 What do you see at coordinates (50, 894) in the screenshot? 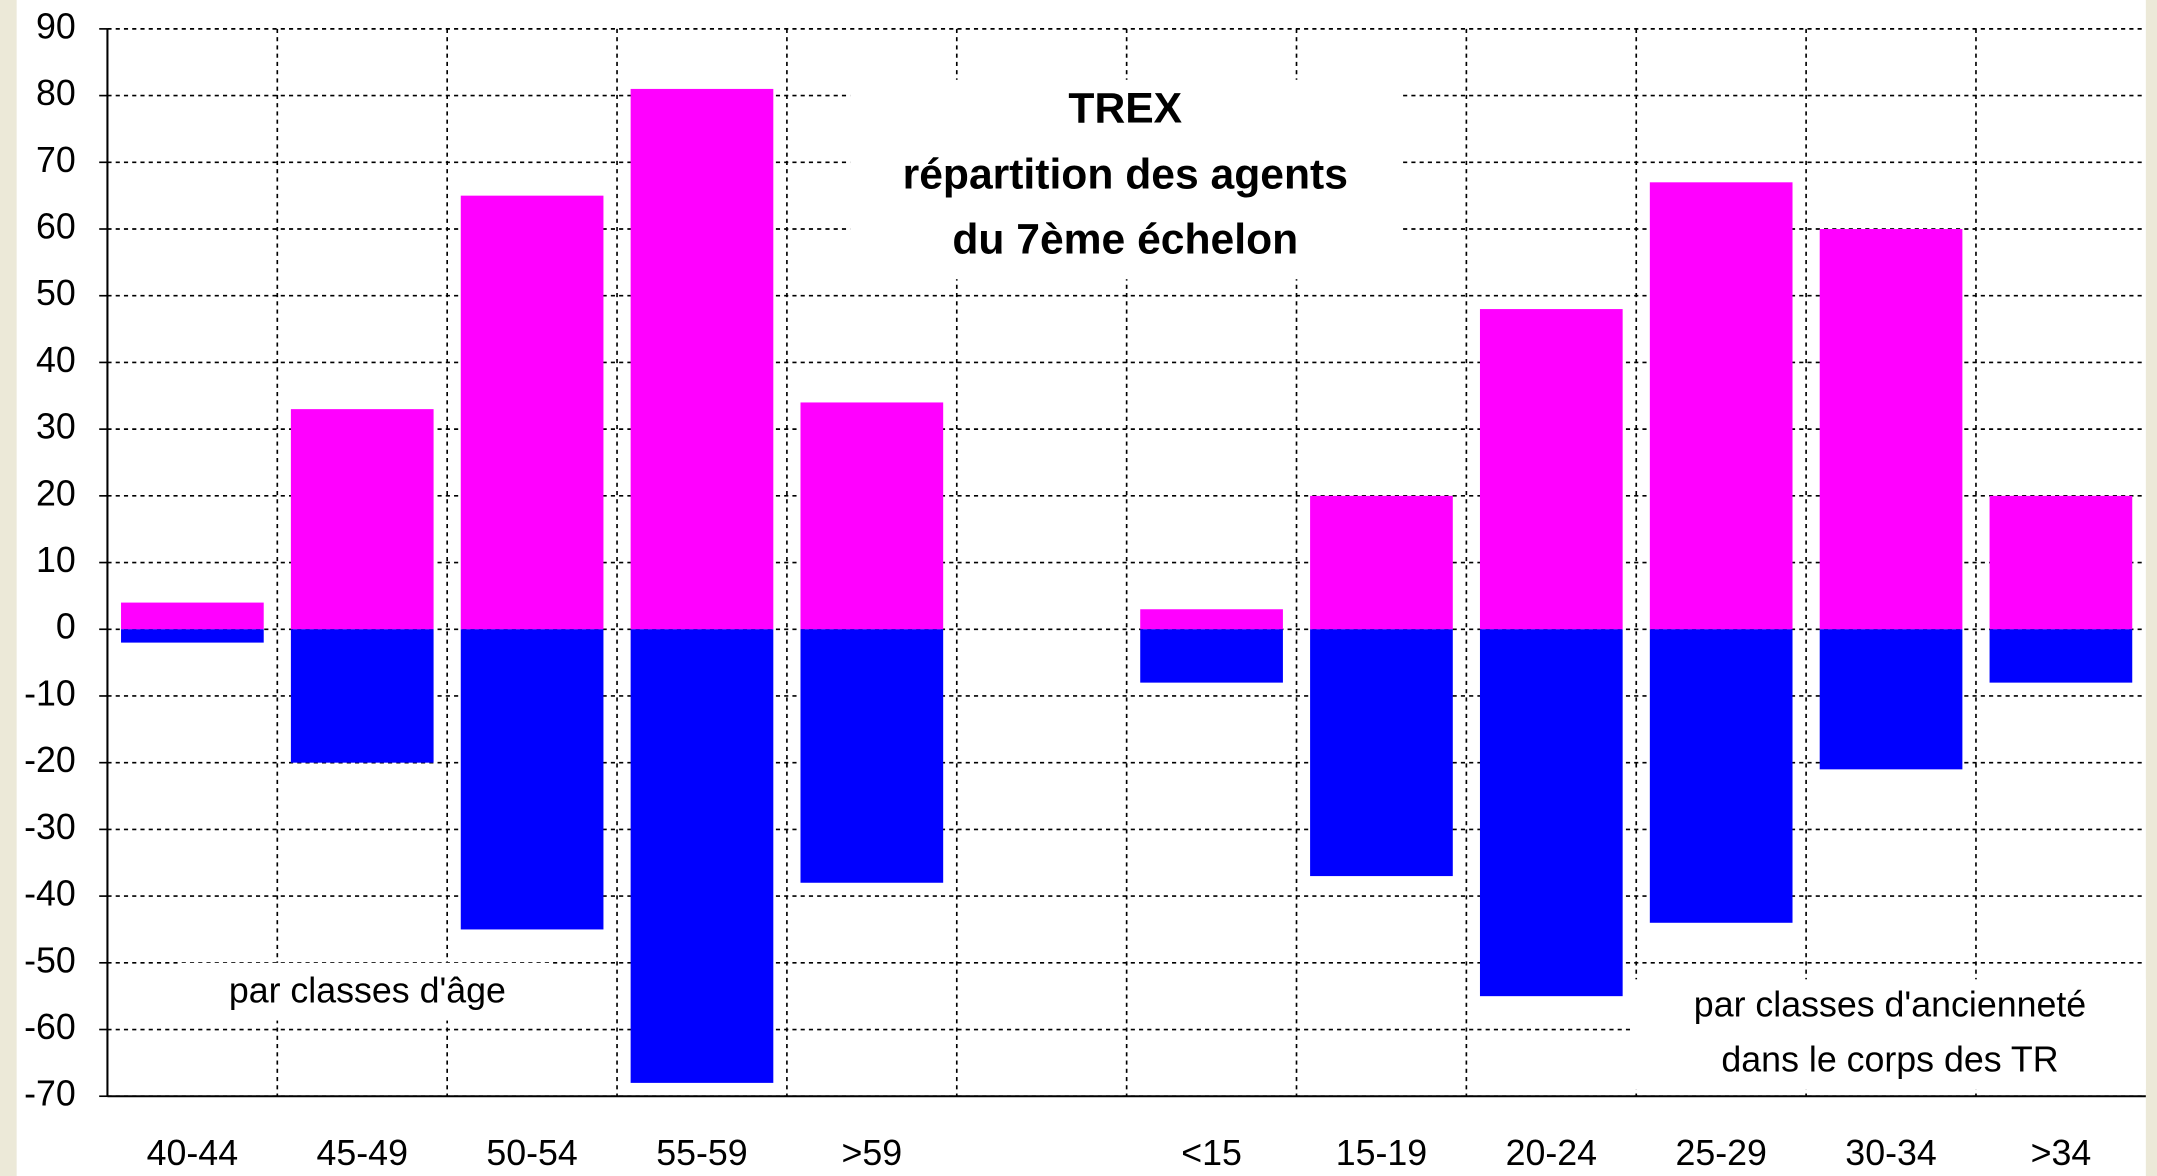
I see `y-tick-label: -40` at bounding box center [50, 894].